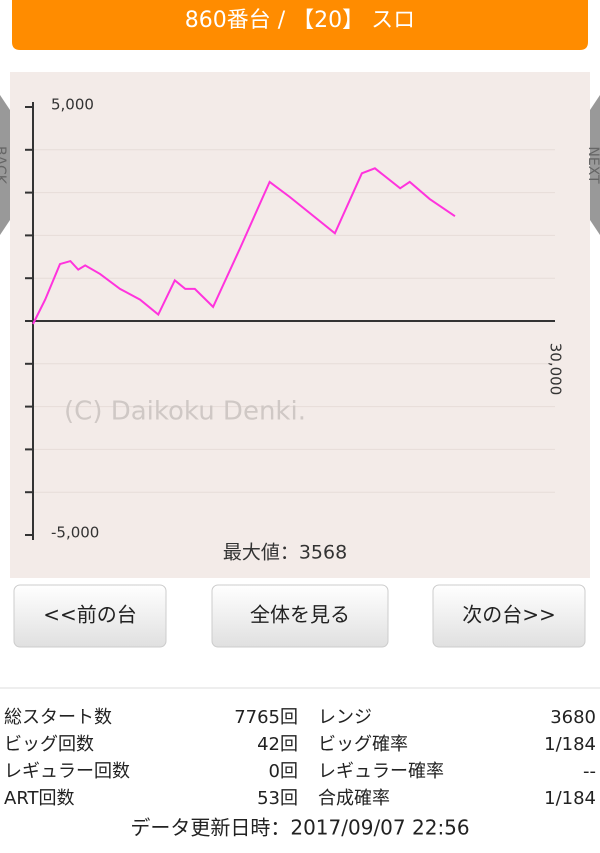 The height and width of the screenshot is (853, 600). I want to click on y-tick-label: -5,000, so click(75, 533).